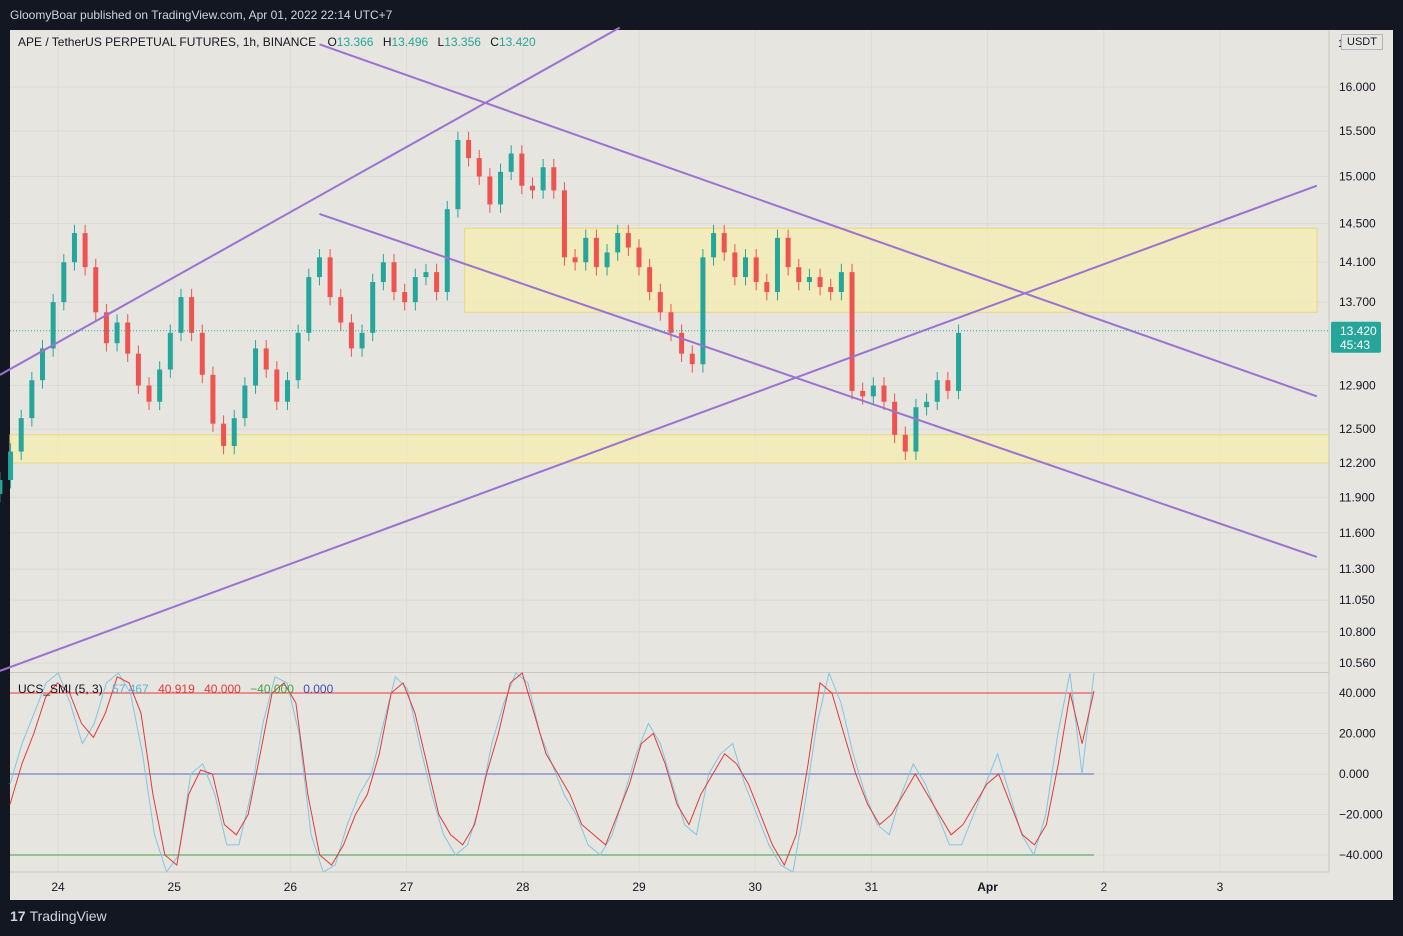 The width and height of the screenshot is (1403, 936). What do you see at coordinates (60, 689) in the screenshot?
I see `indicator-name: UCS_SMI (5, 3)` at bounding box center [60, 689].